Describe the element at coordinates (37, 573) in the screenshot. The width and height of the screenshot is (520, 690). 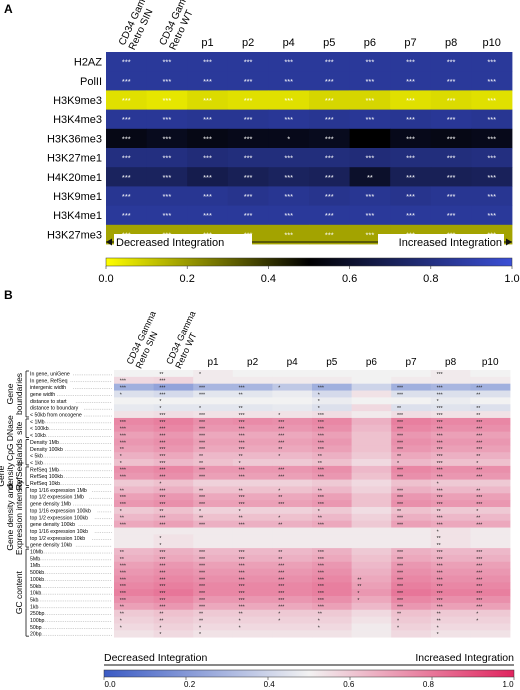
I see `panel-b-row-label: 500kb` at that location.